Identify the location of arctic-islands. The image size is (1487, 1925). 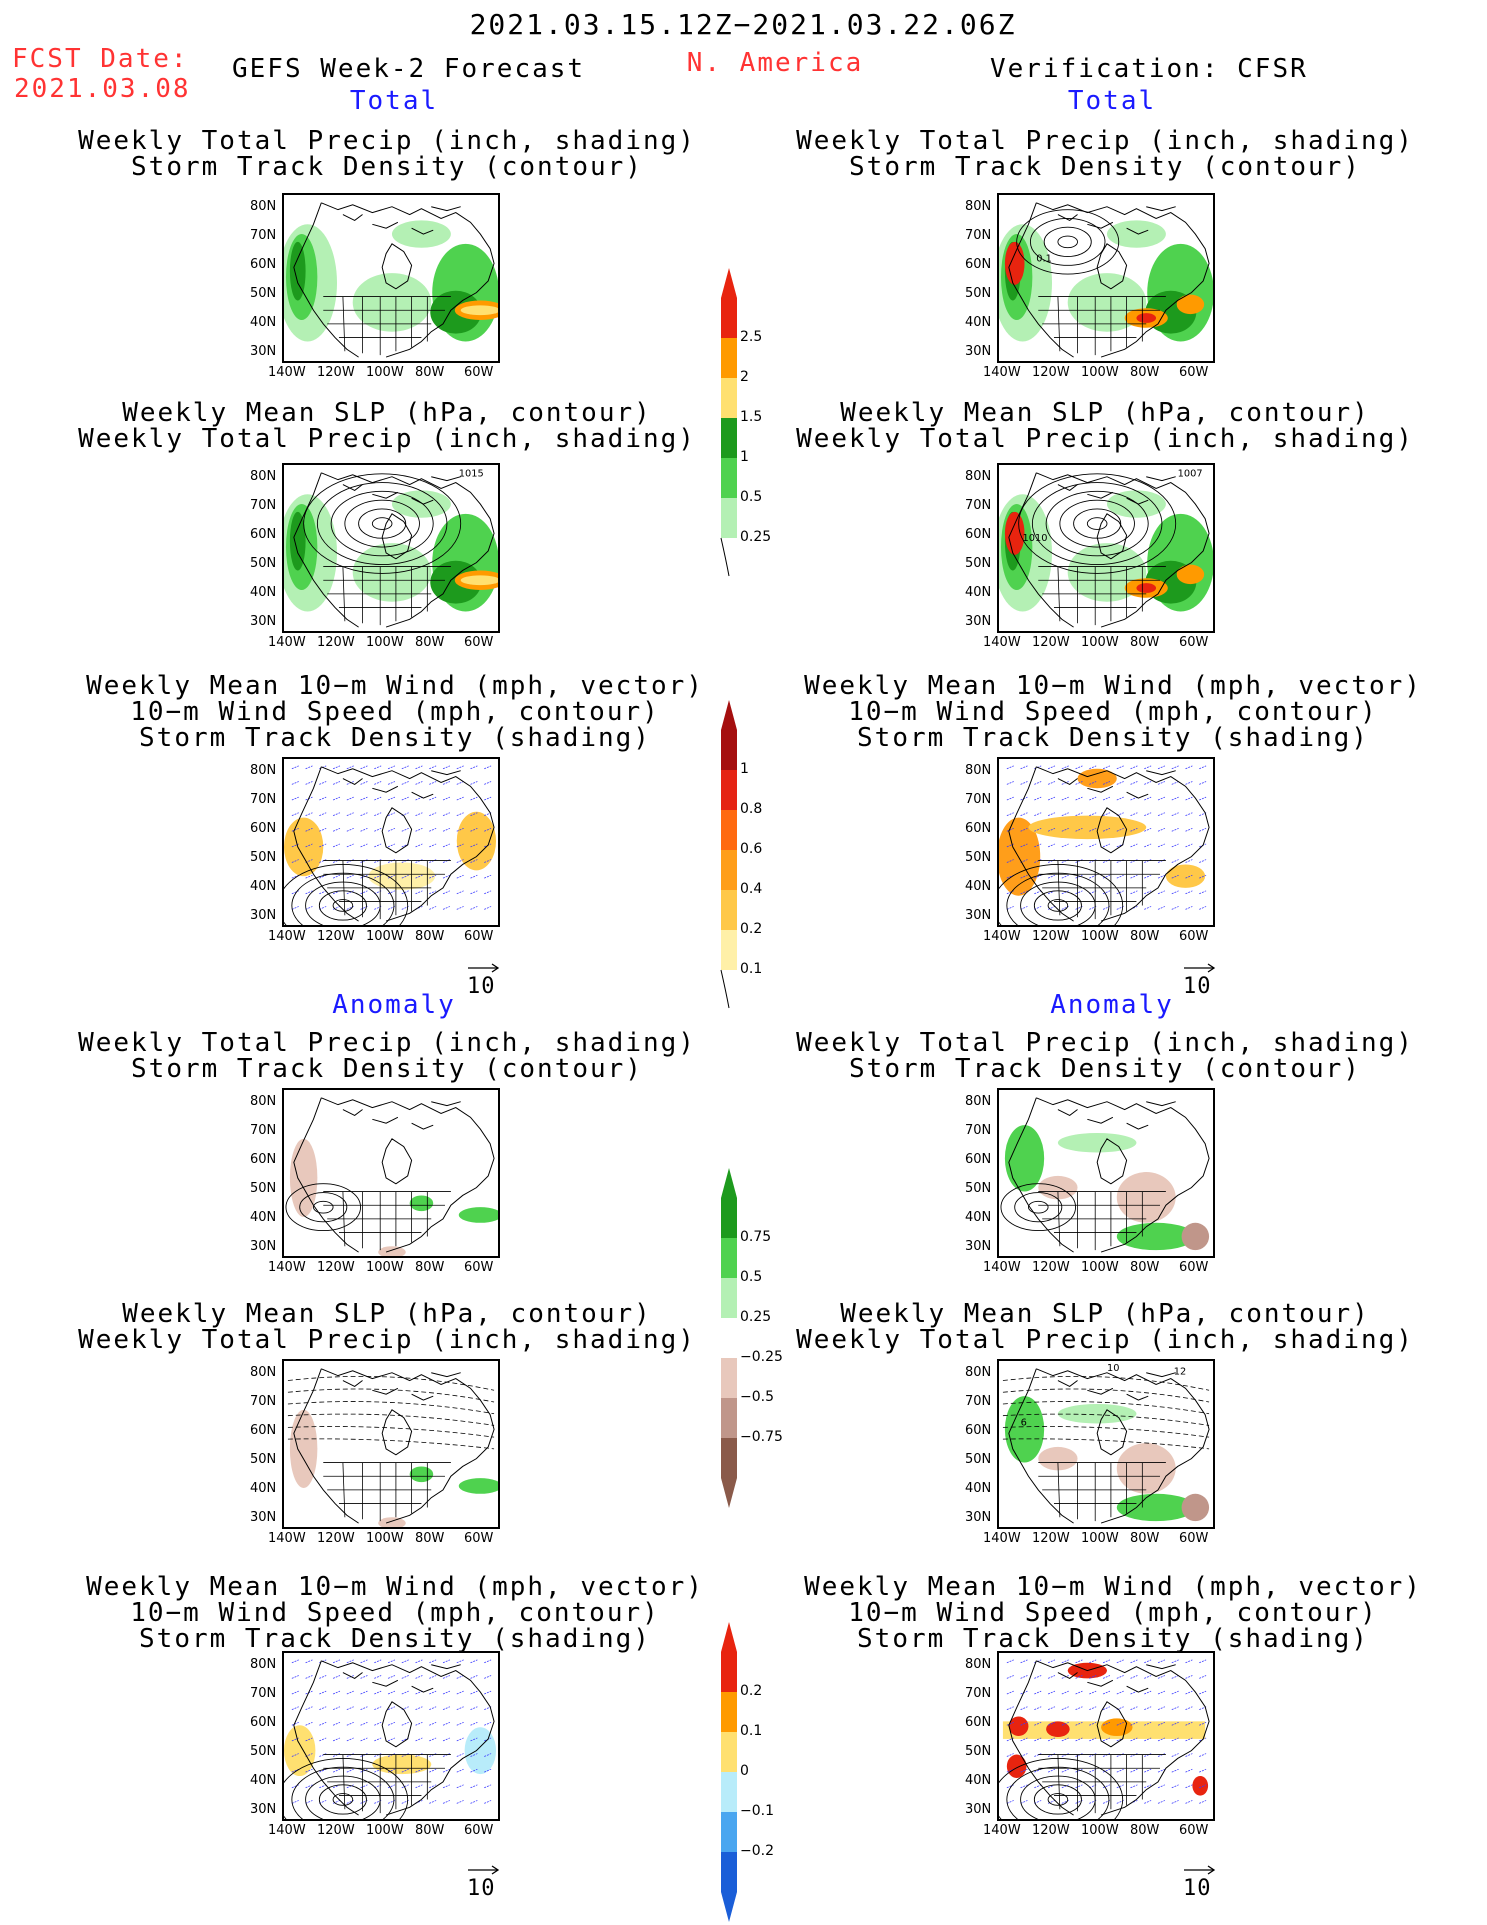
(1116, 220).